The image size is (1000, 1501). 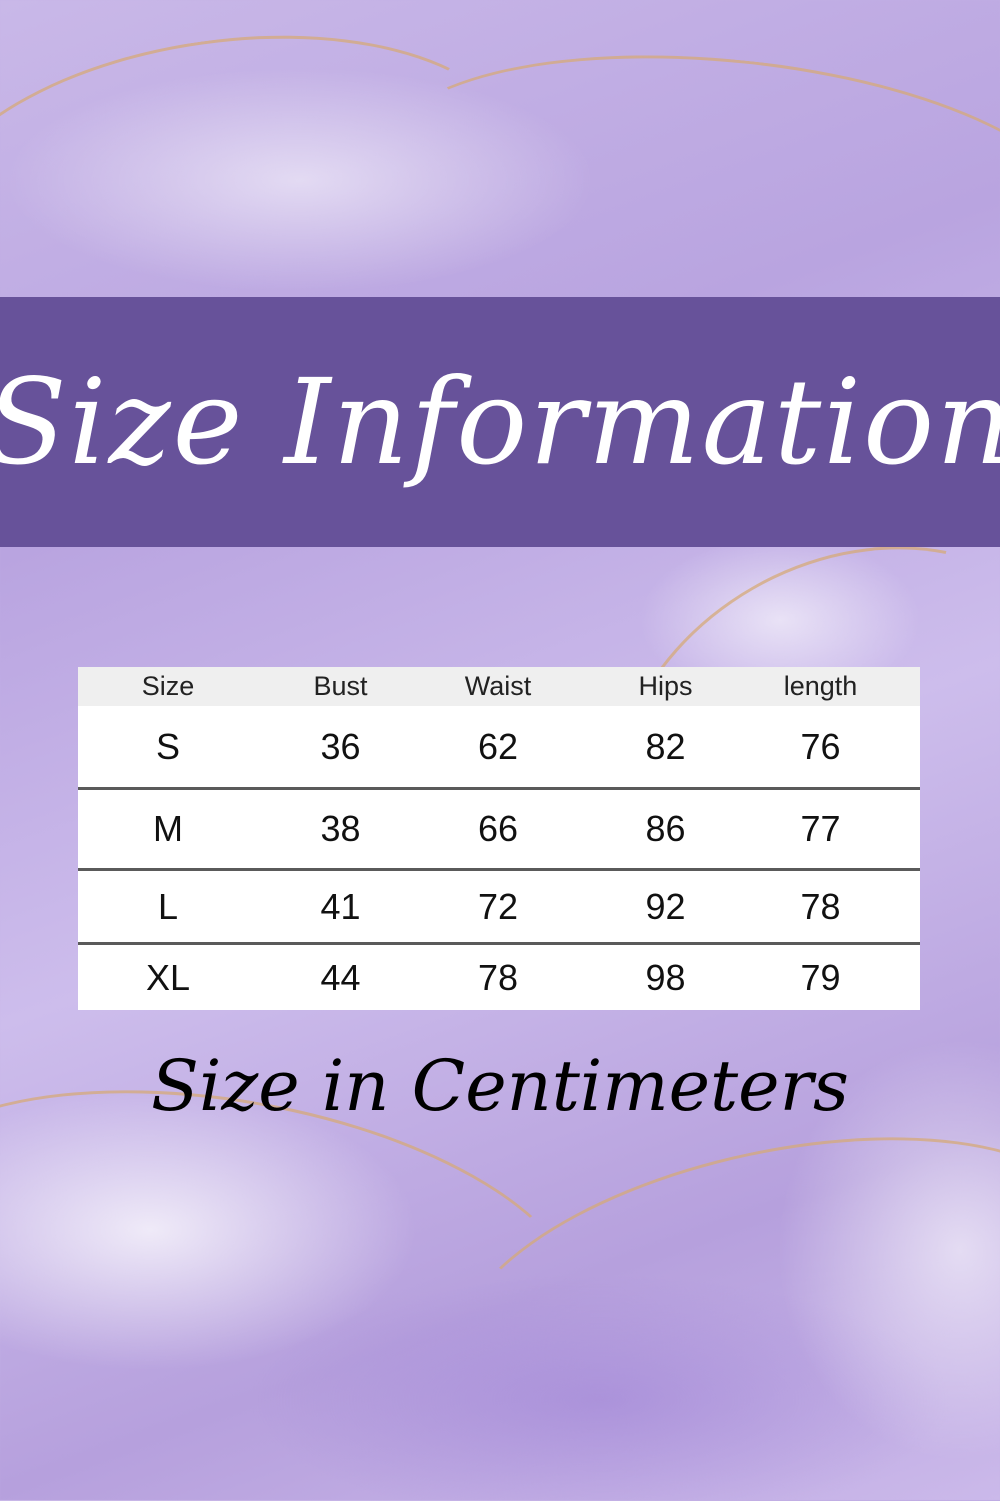 I want to click on table-row: L 41 72 92 78, so click(x=499, y=905).